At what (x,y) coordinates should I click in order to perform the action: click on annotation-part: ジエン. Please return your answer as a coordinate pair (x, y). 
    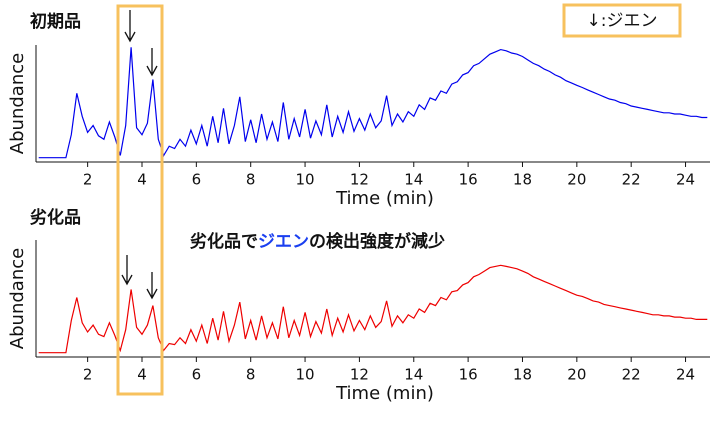
    Looking at the image, I should click on (283, 242).